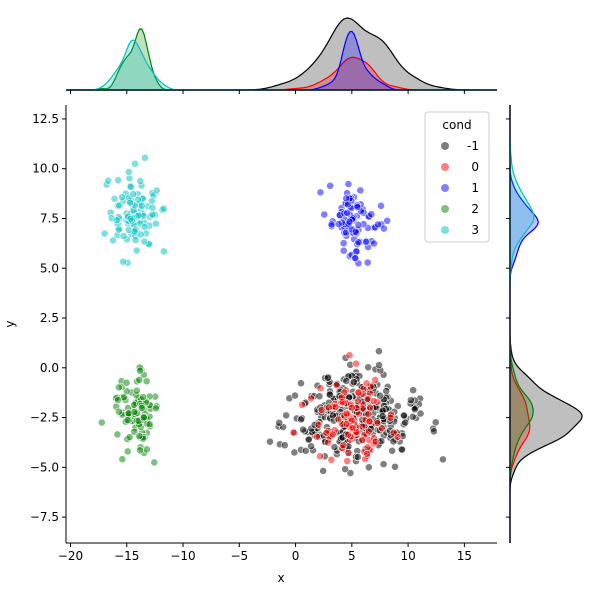 Image resolution: width=600 pixels, height=600 pixels. Describe the element at coordinates (456, 125) in the screenshot. I see `legend-title: cond` at that location.